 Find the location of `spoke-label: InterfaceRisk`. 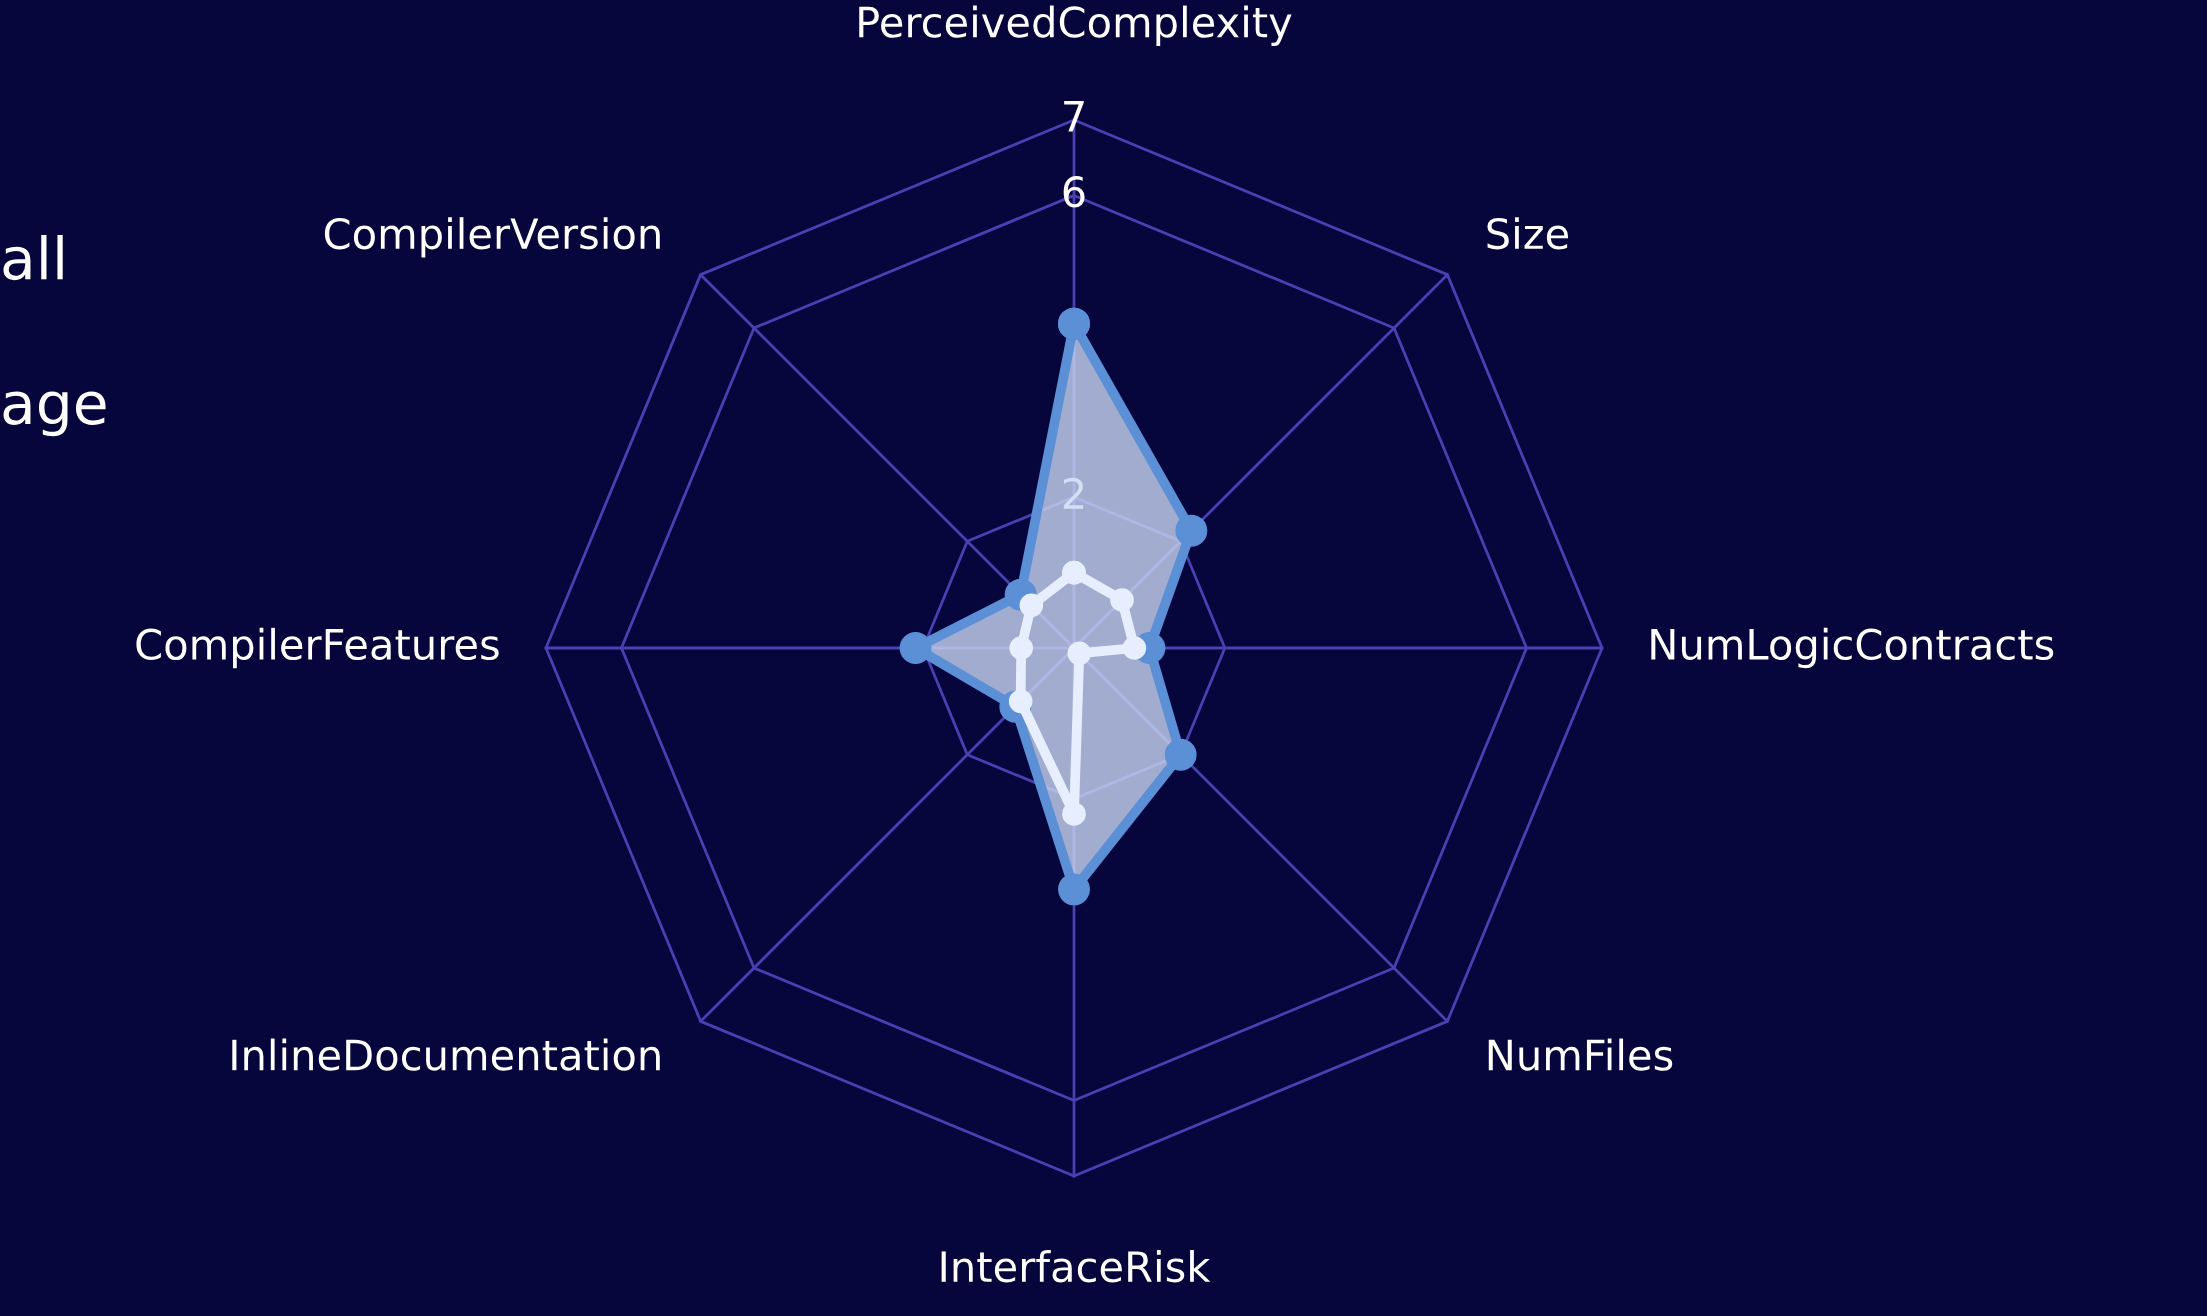

spoke-label: InterfaceRisk is located at coordinates (1076, 1266).